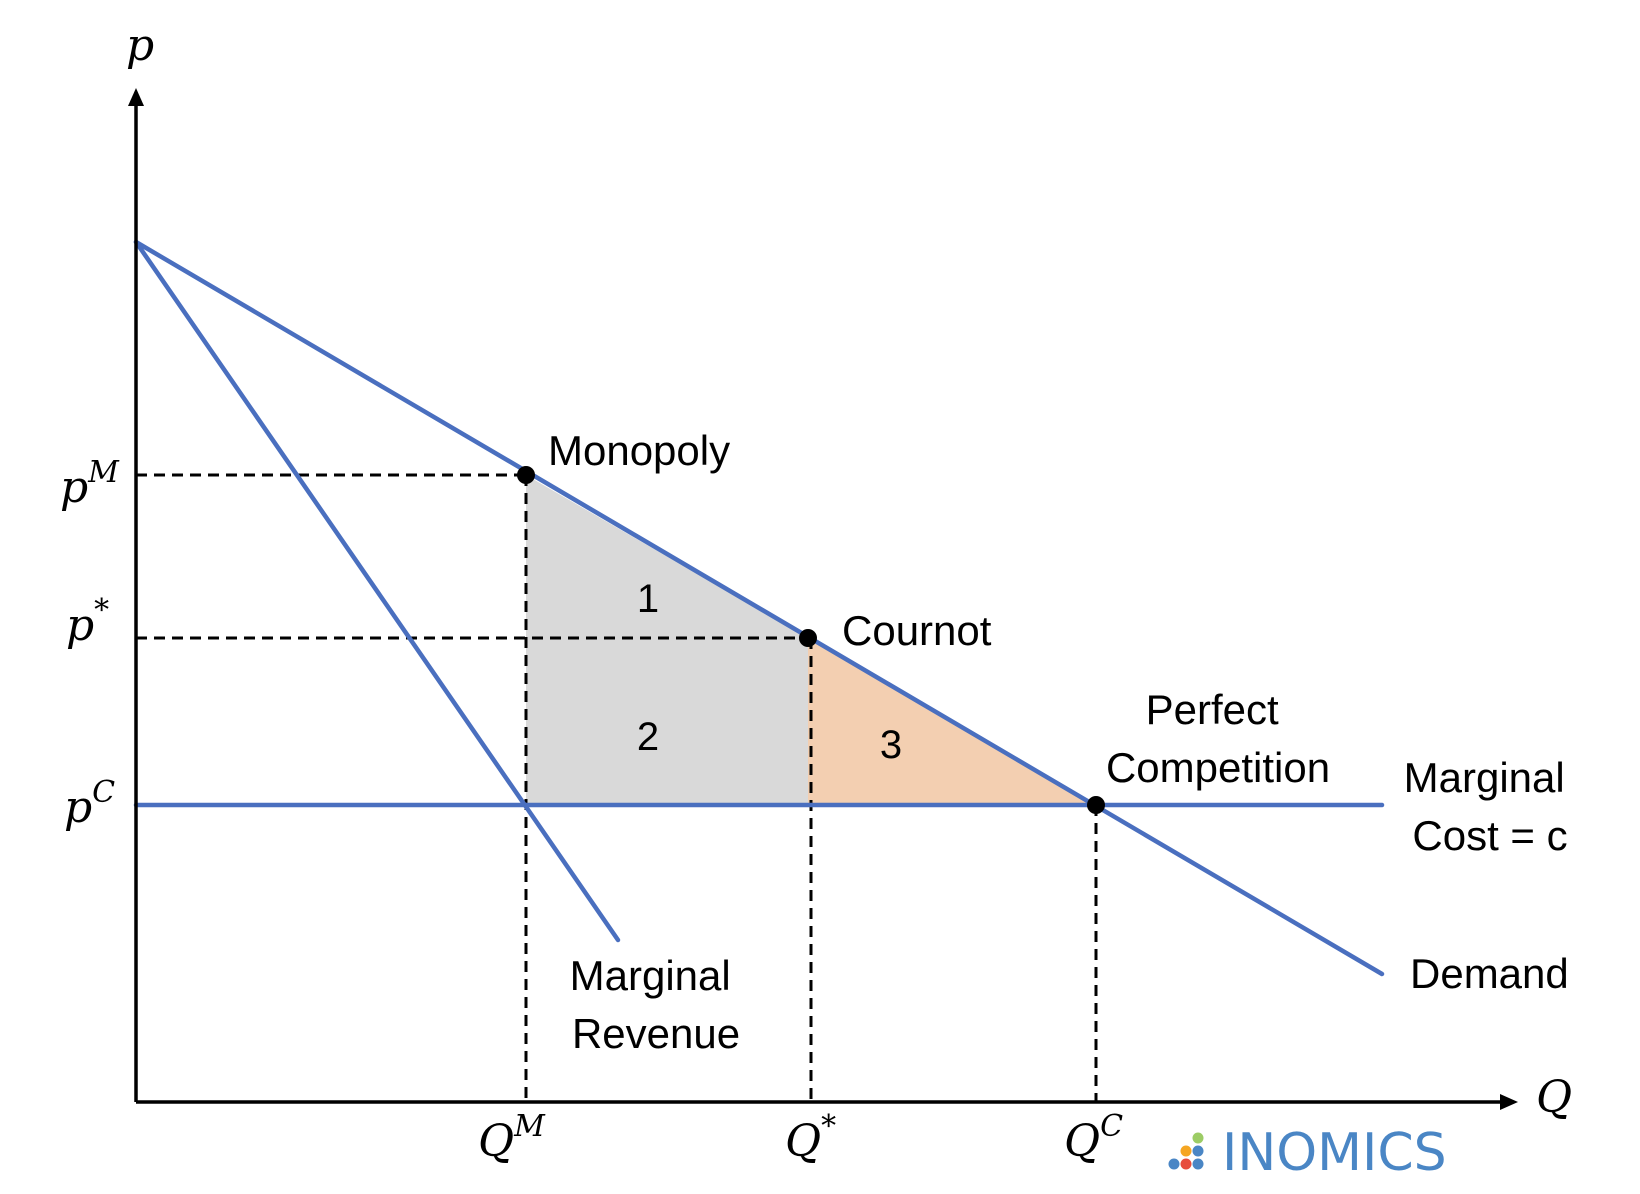  I want to click on region-2-deadweight, so click(667, 721).